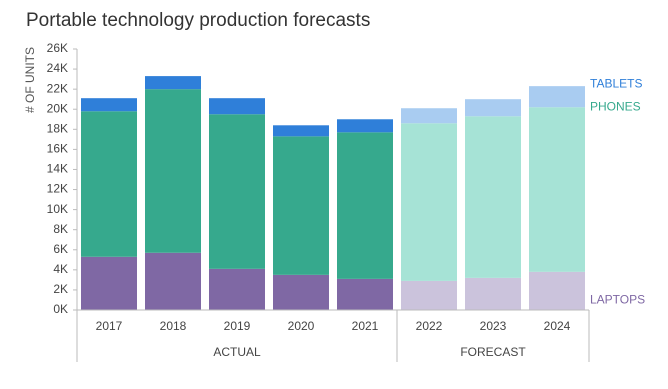 The height and width of the screenshot is (389, 668). Describe the element at coordinates (198, 20) in the screenshot. I see `chart-title: Portable technology production forecasts` at that location.